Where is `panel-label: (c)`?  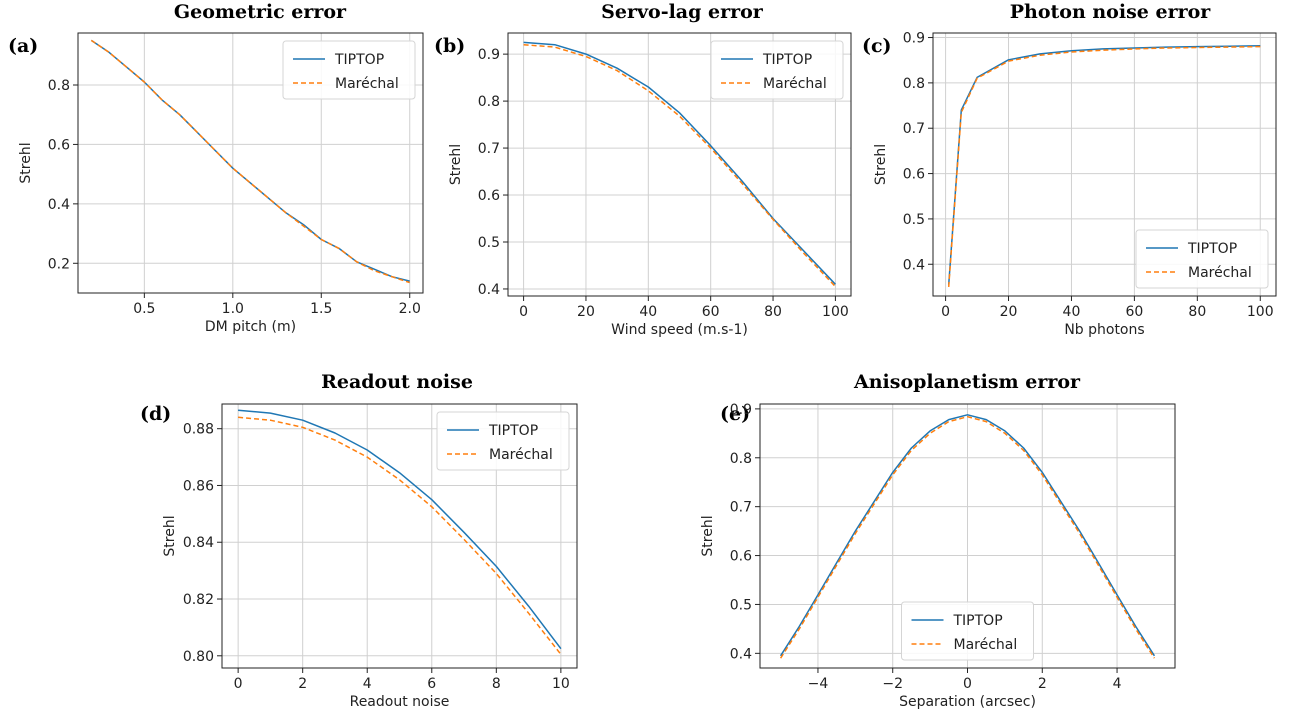 panel-label: (c) is located at coordinates (877, 46).